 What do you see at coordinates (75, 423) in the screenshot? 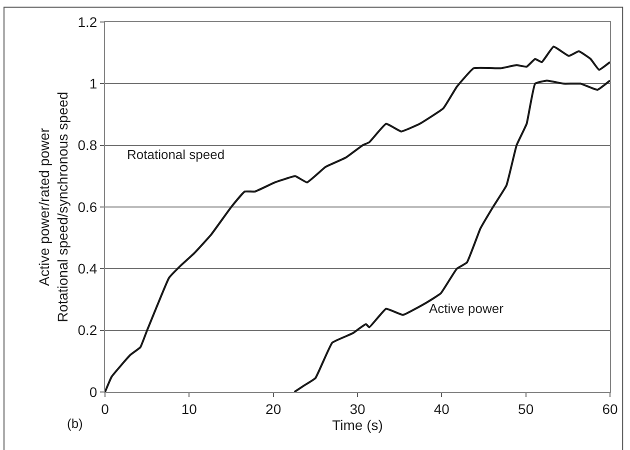
I see `text: (b)` at bounding box center [75, 423].